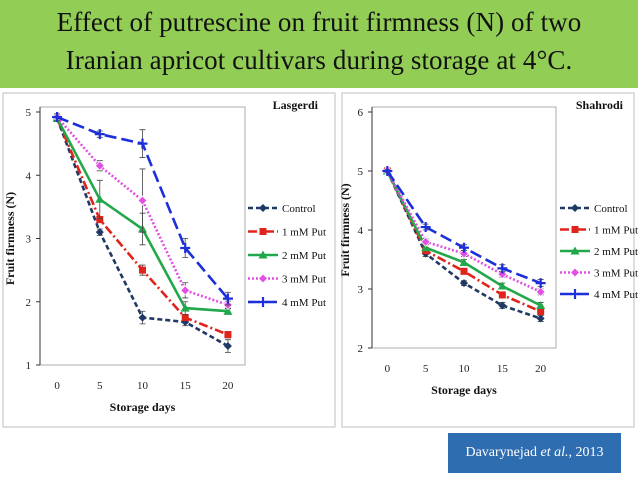 The image size is (638, 479). What do you see at coordinates (586, 452) in the screenshot?
I see `citation-year: , 2013` at bounding box center [586, 452].